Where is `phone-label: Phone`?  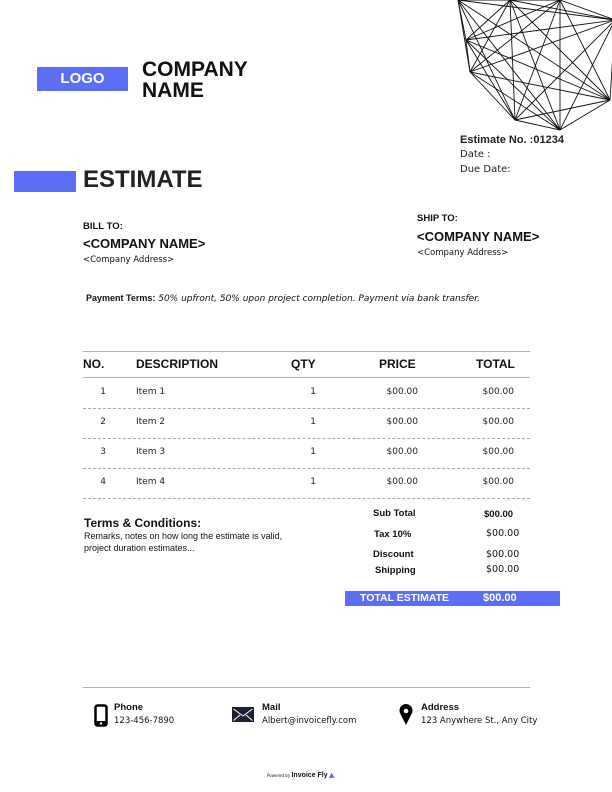 phone-label: Phone is located at coordinates (129, 707).